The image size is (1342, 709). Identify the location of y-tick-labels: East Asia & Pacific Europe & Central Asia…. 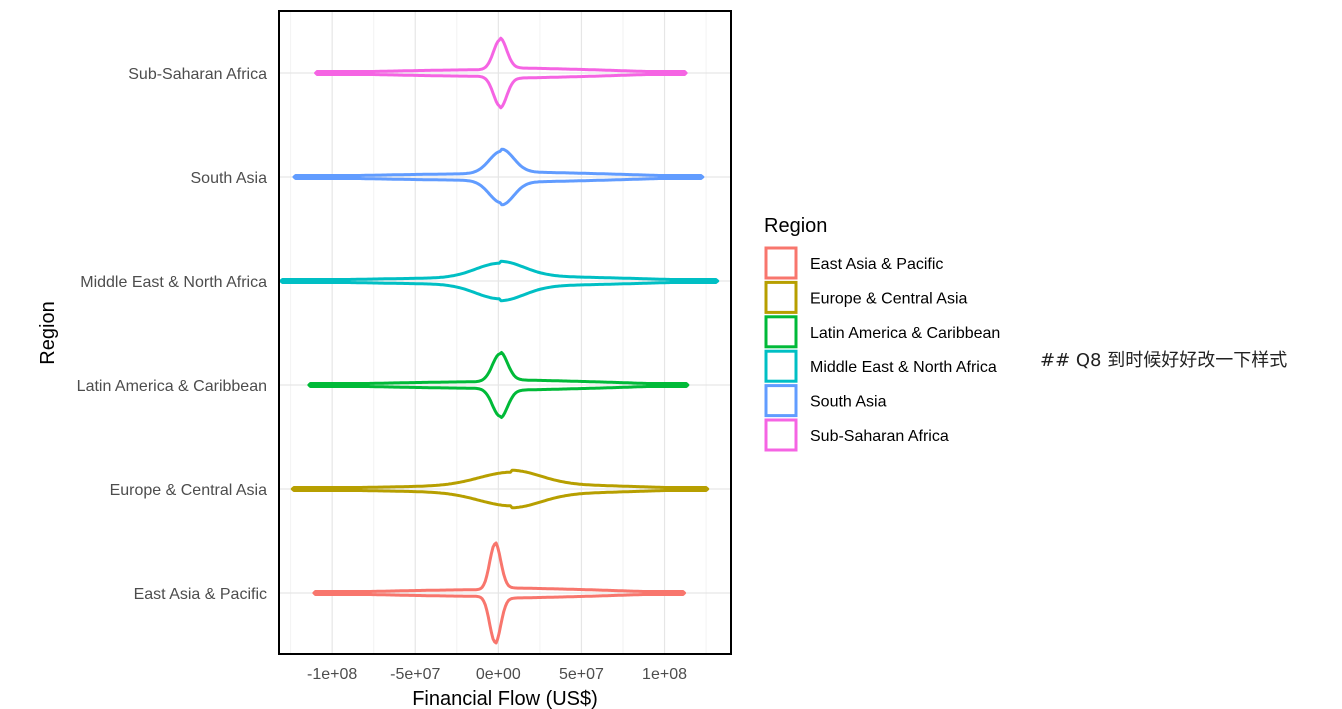
(172, 334).